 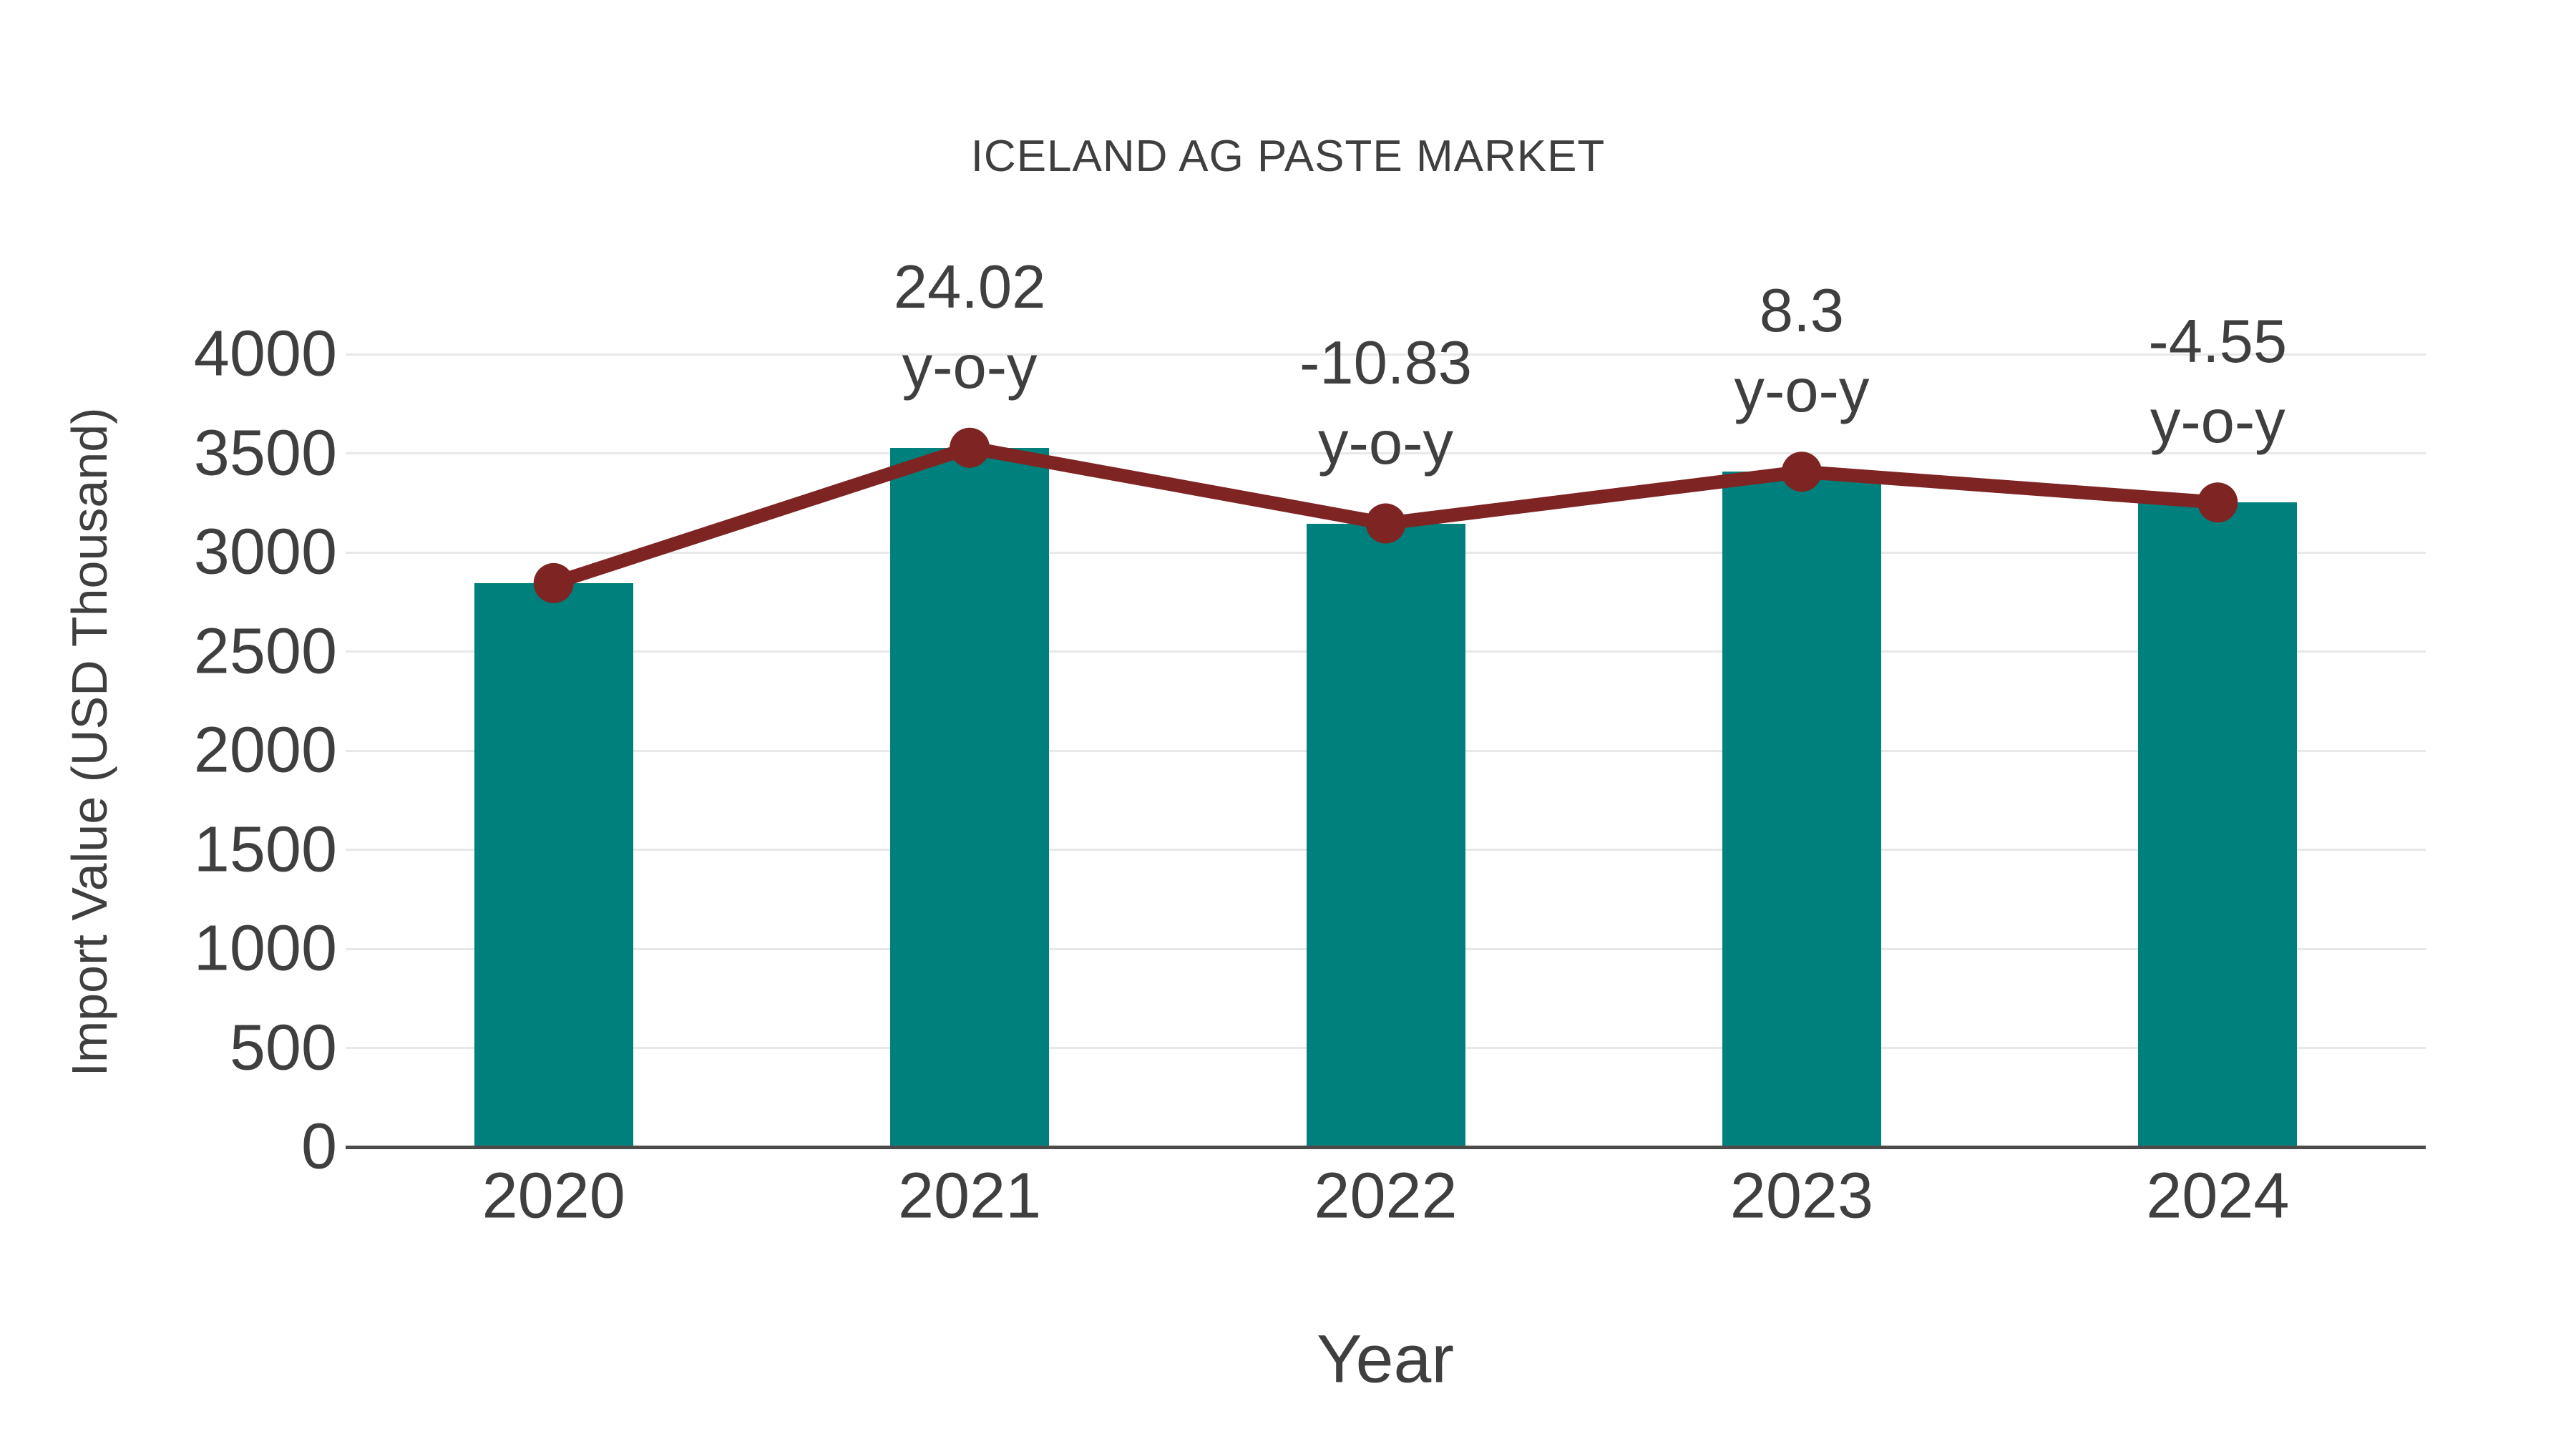 I want to click on x-tick-label-2022: 2022, so click(x=1386, y=1196).